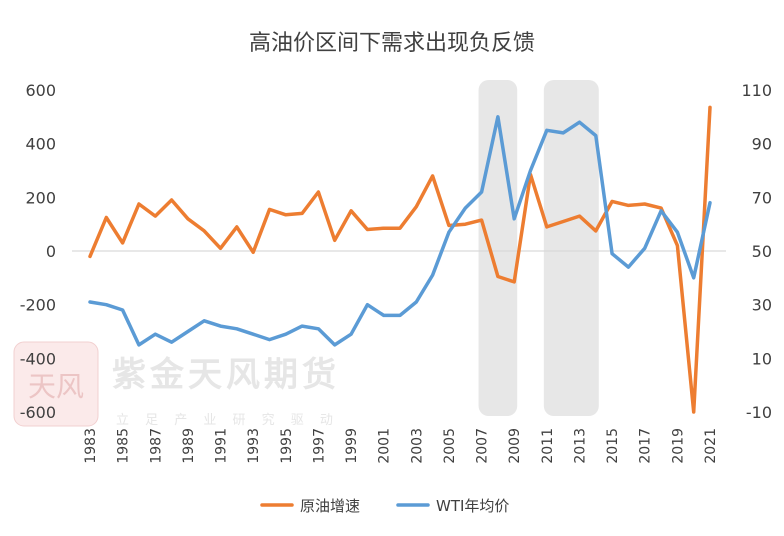 This screenshot has width=784, height=536. I want to click on x-tick-label: 1999, so click(352, 446).